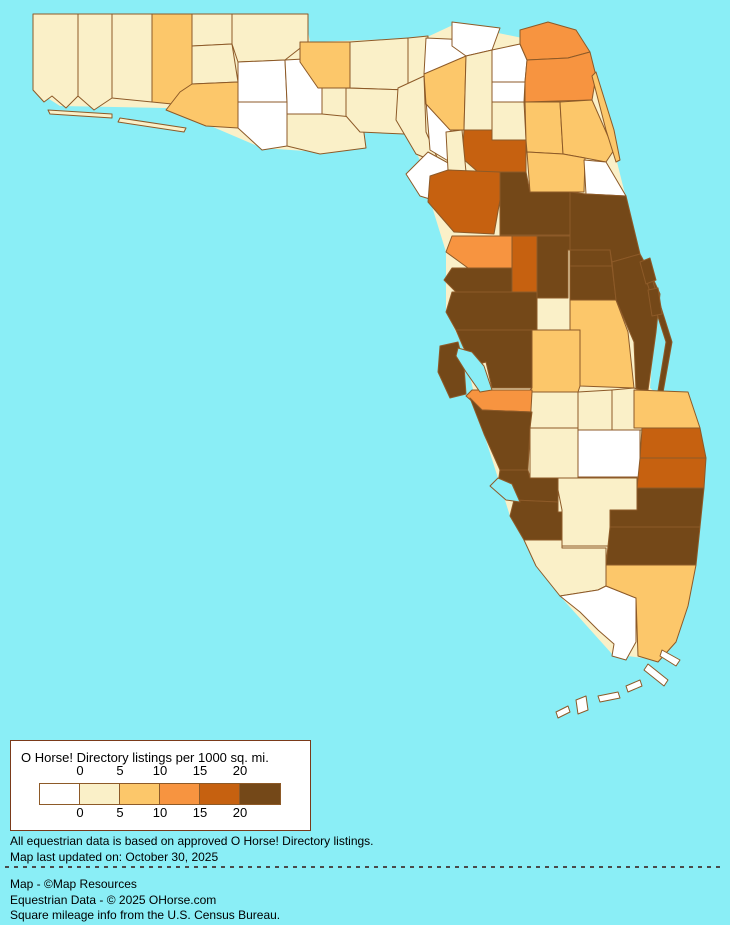 This screenshot has width=730, height=925. Describe the element at coordinates (117, 121) in the screenshot. I see `county-gulf-barrier-islands` at that location.